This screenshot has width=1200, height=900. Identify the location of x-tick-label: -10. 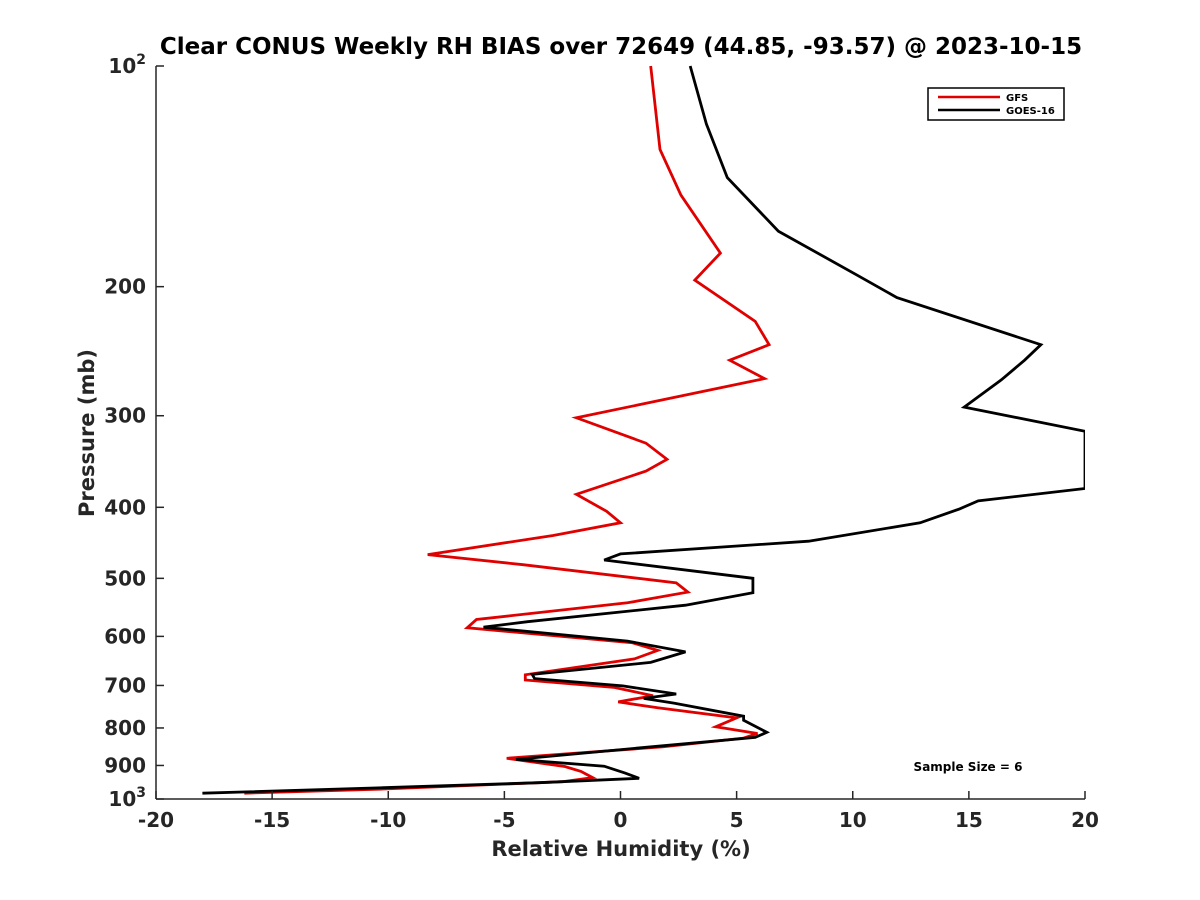
(388, 820).